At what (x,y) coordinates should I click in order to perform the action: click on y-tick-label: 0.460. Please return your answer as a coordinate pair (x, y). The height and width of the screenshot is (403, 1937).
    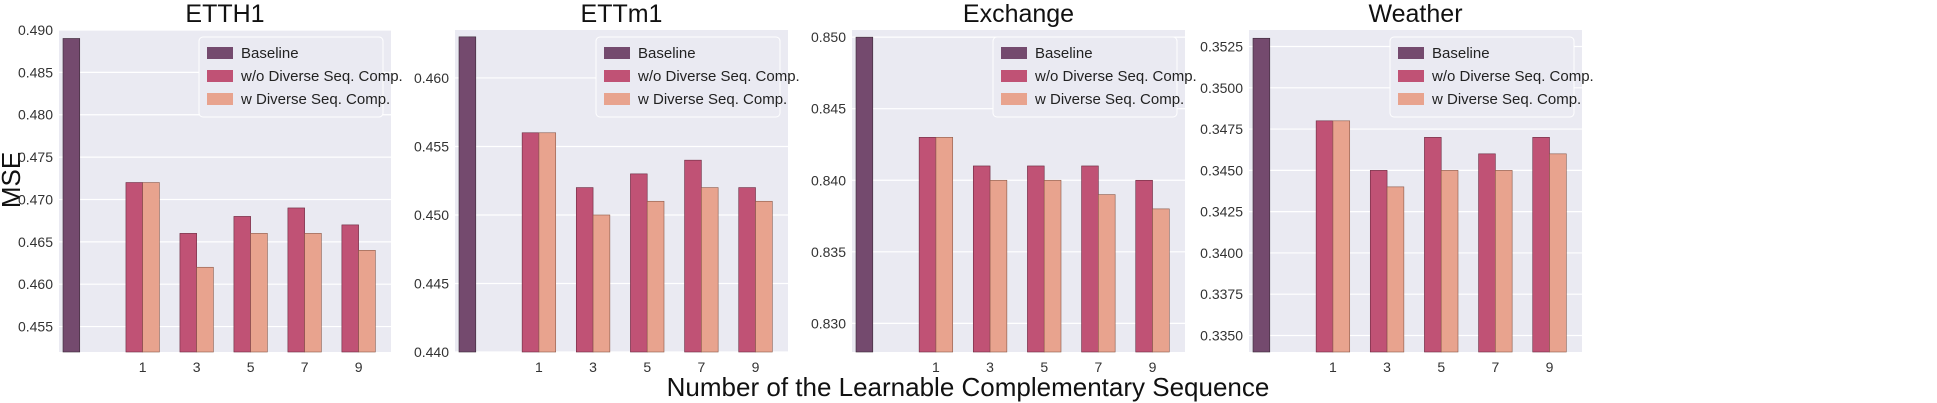
    Looking at the image, I should click on (431, 78).